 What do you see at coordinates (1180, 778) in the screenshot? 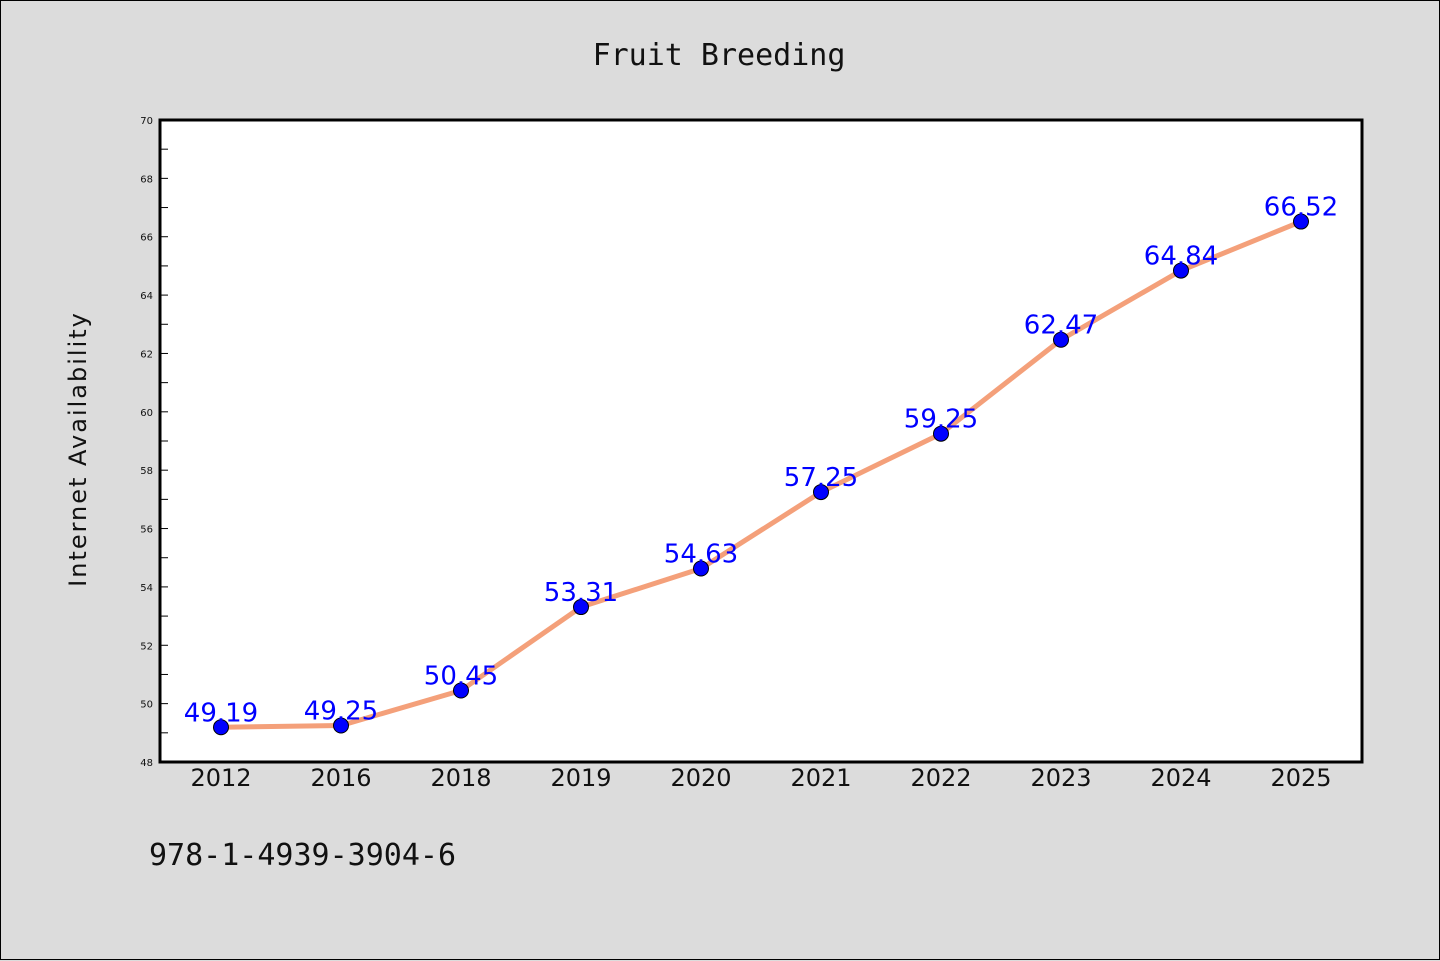
I see `x-tick-label: 2024` at bounding box center [1180, 778].